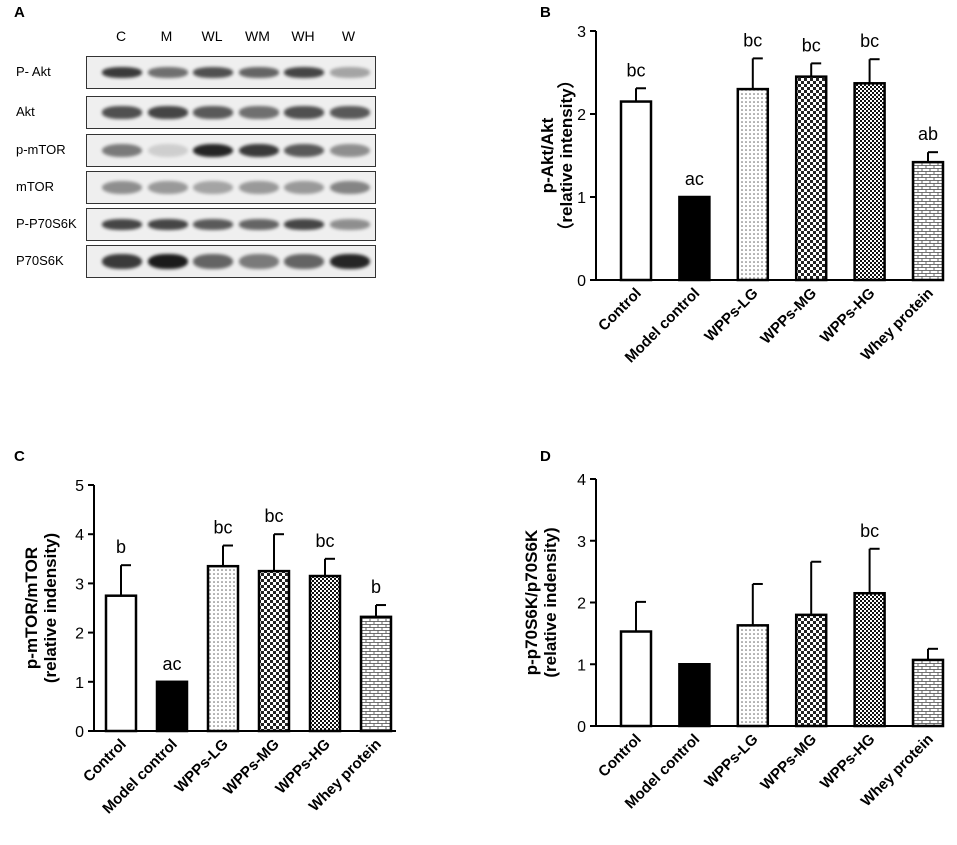  What do you see at coordinates (33, 71) in the screenshot?
I see `blot-row-label: P- Akt` at bounding box center [33, 71].